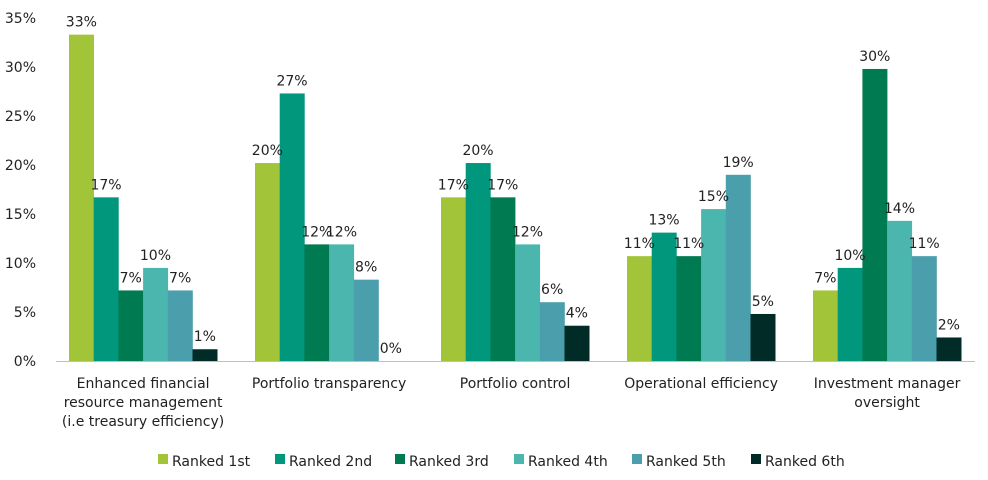 This screenshot has height=480, width=988. What do you see at coordinates (552, 290) in the screenshot?
I see `data-label: 6%` at bounding box center [552, 290].